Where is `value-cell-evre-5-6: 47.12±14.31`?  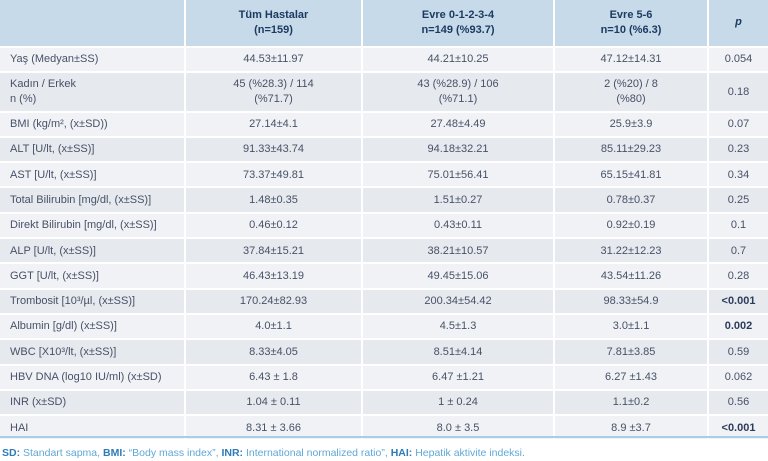
value-cell-evre-5-6: 47.12±14.31 is located at coordinates (631, 59).